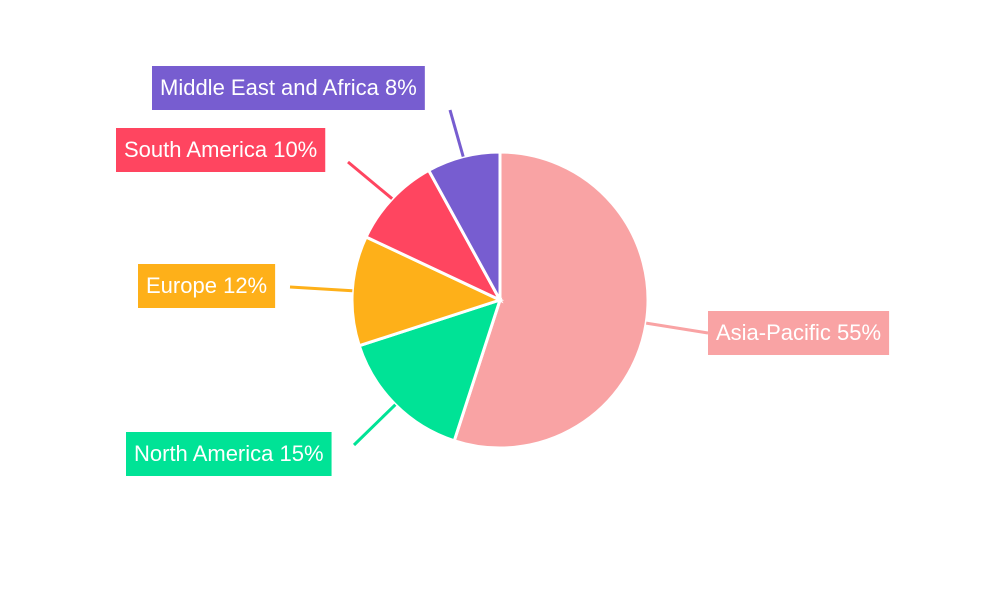 The image size is (1000, 600). I want to click on data-label: South America 10%, so click(221, 150).